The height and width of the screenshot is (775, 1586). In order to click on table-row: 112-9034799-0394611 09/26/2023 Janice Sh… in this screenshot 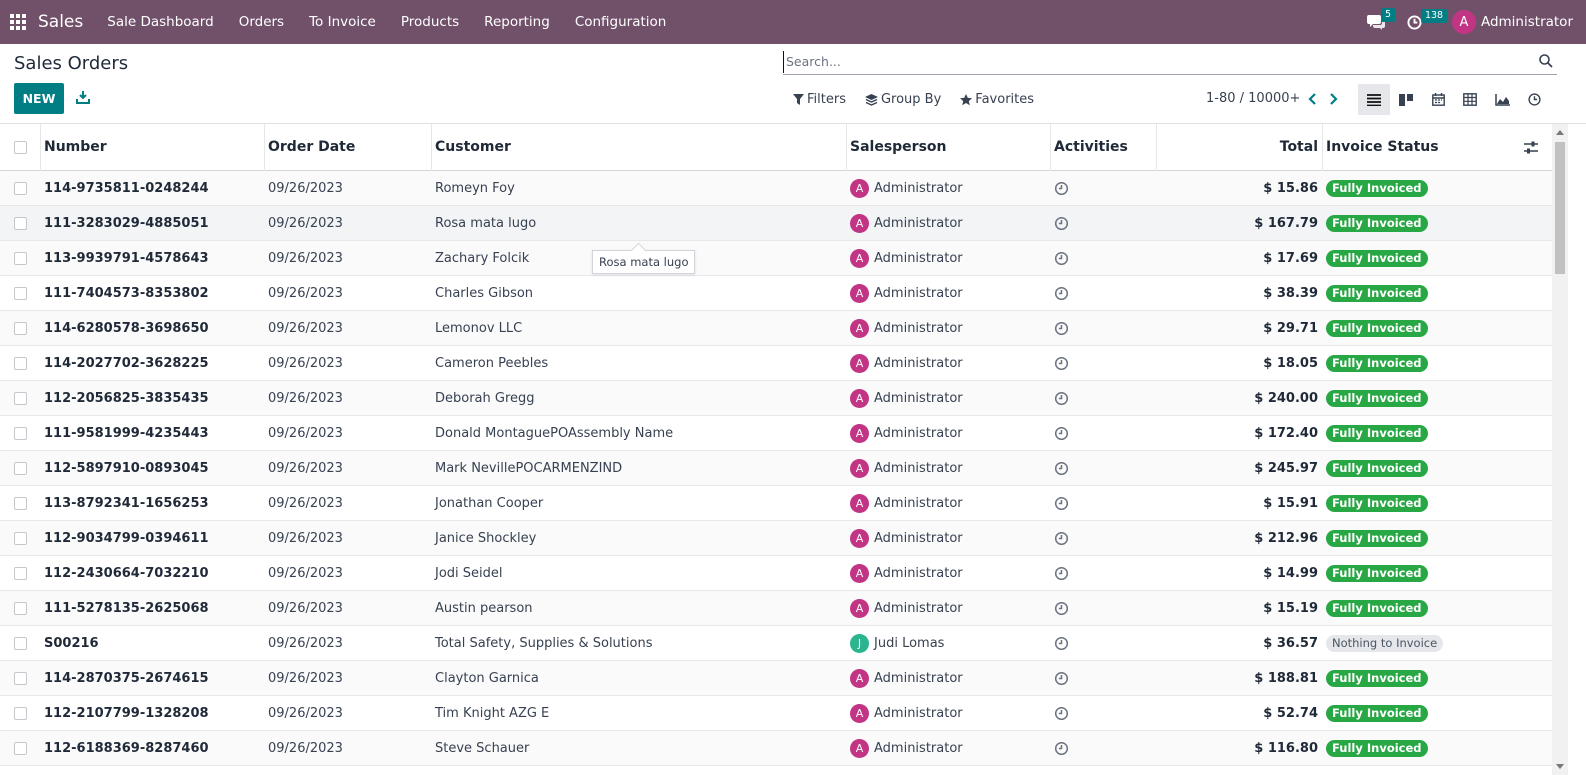, I will do `click(776, 538)`.